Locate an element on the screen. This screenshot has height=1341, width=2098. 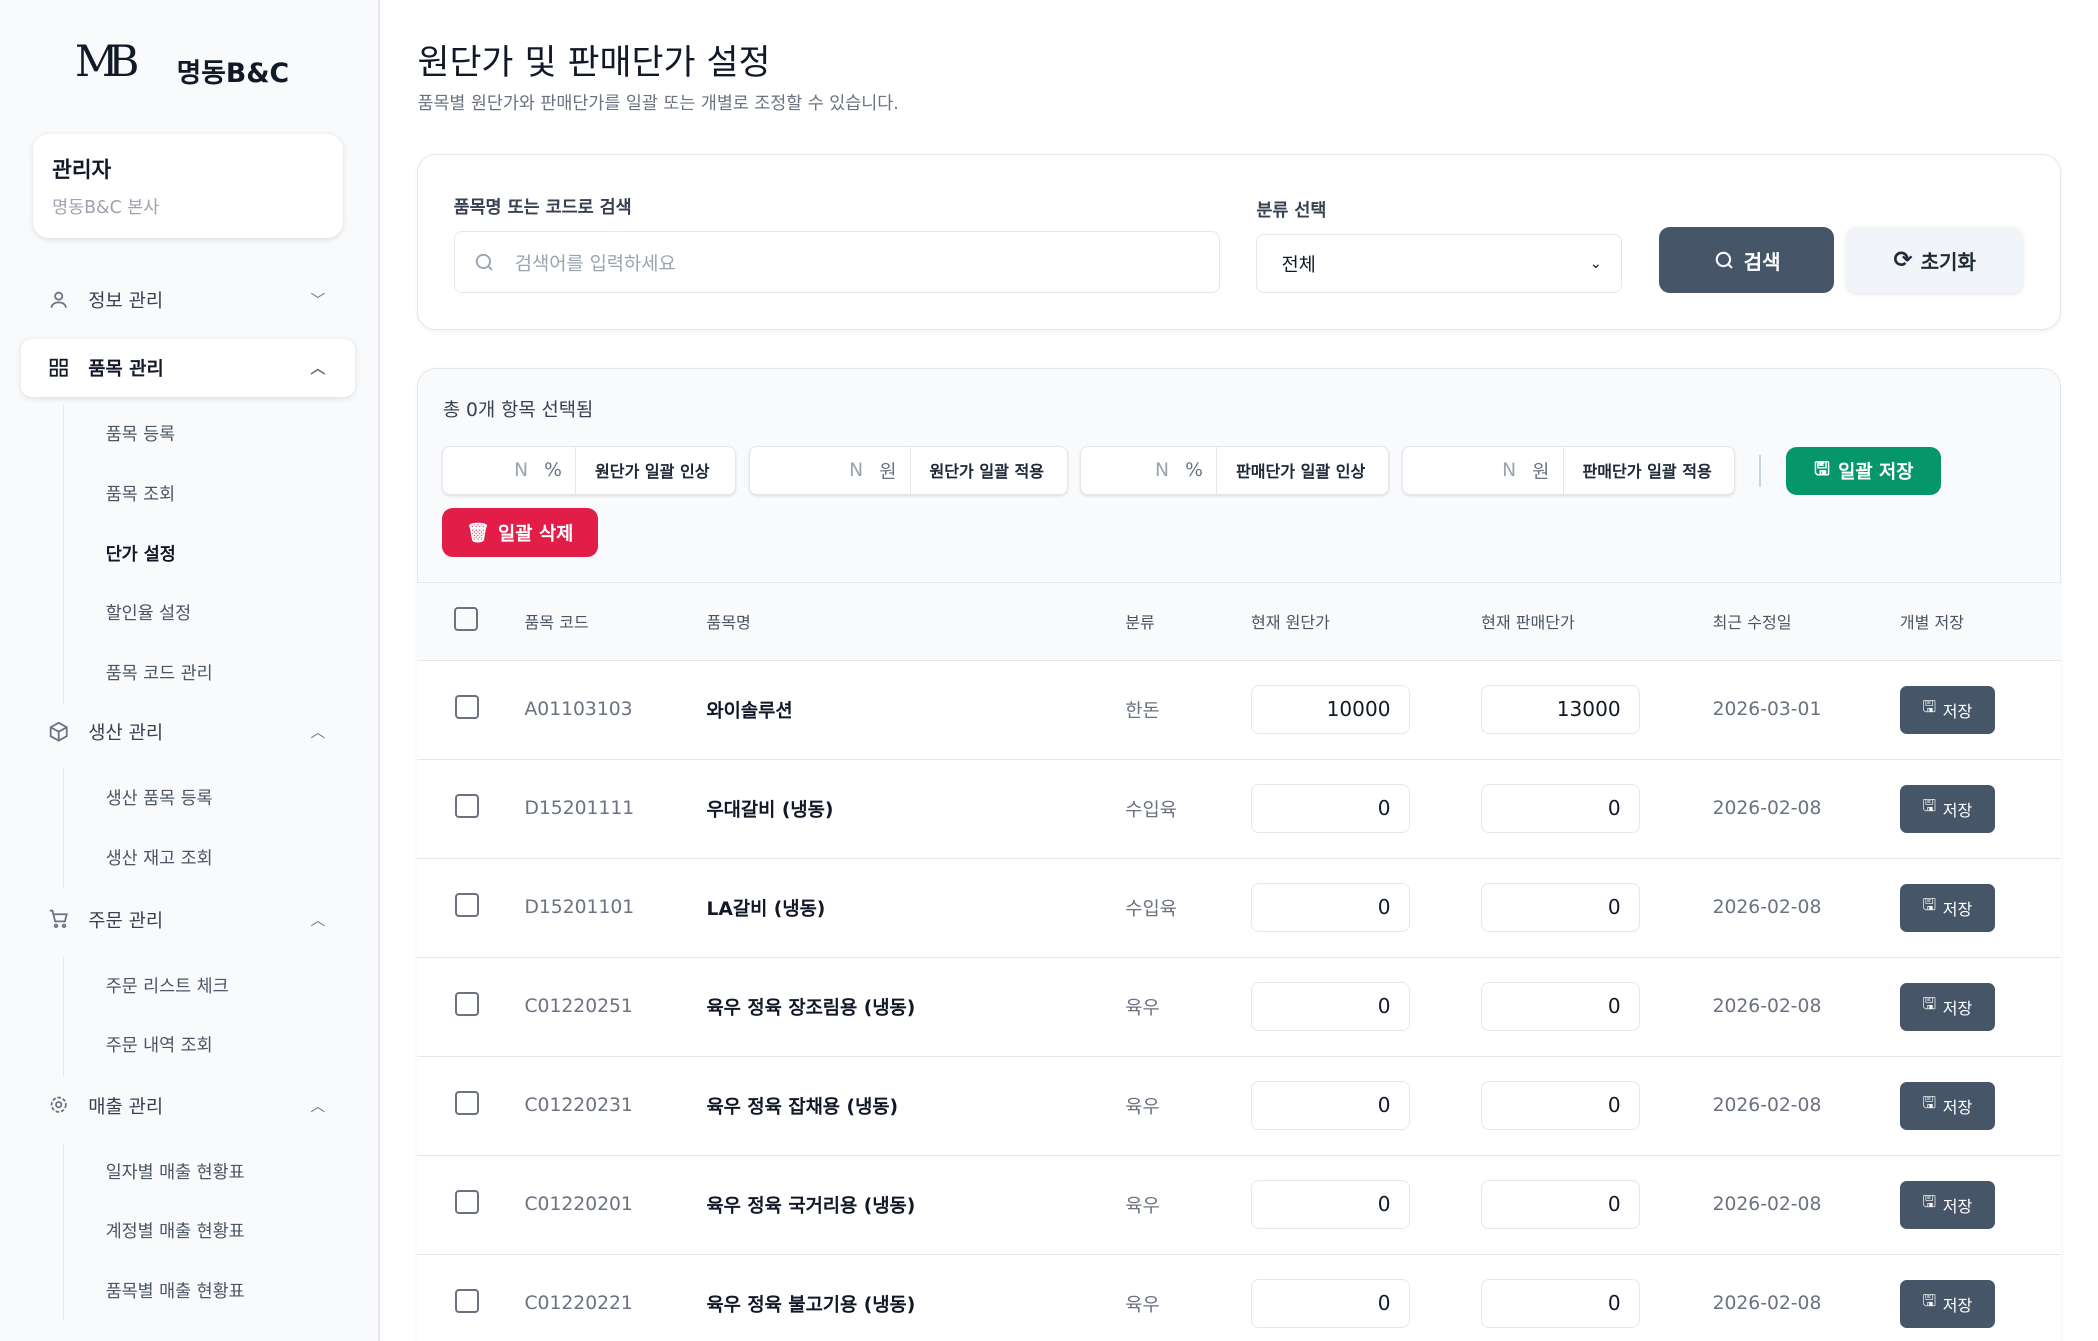
item-name: 와이솔루션 is located at coordinates (916, 710).